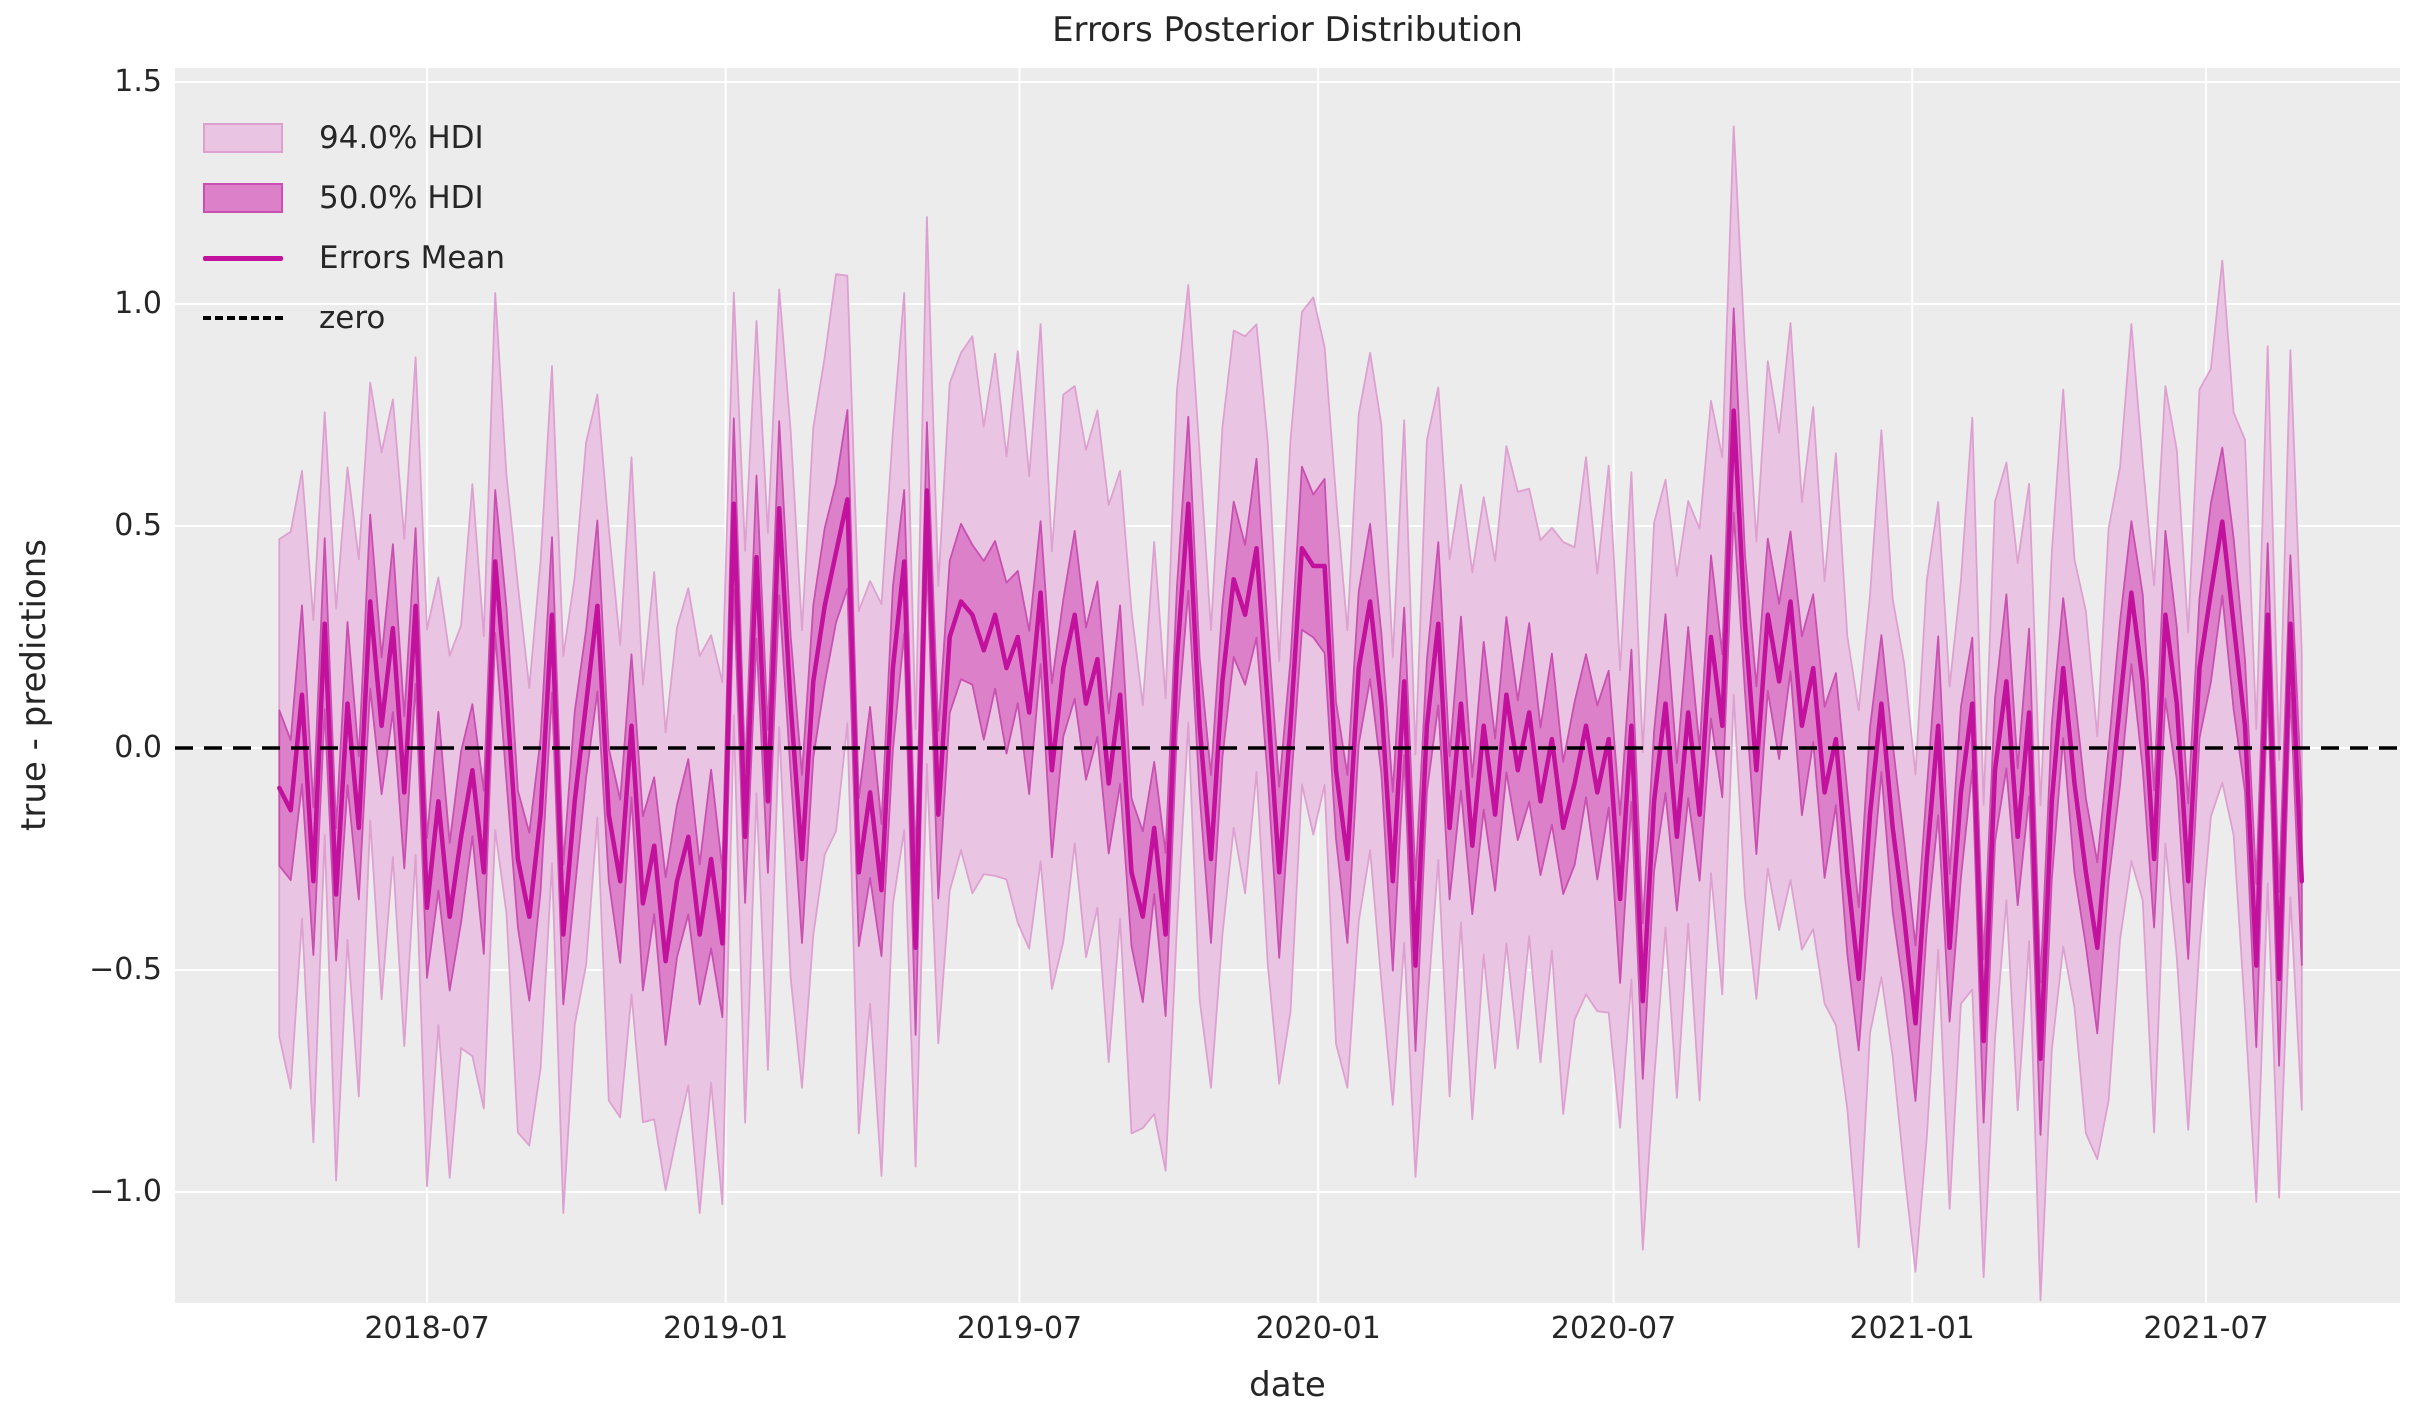  I want to click on y-tick-label: 1.0, so click(138, 303).